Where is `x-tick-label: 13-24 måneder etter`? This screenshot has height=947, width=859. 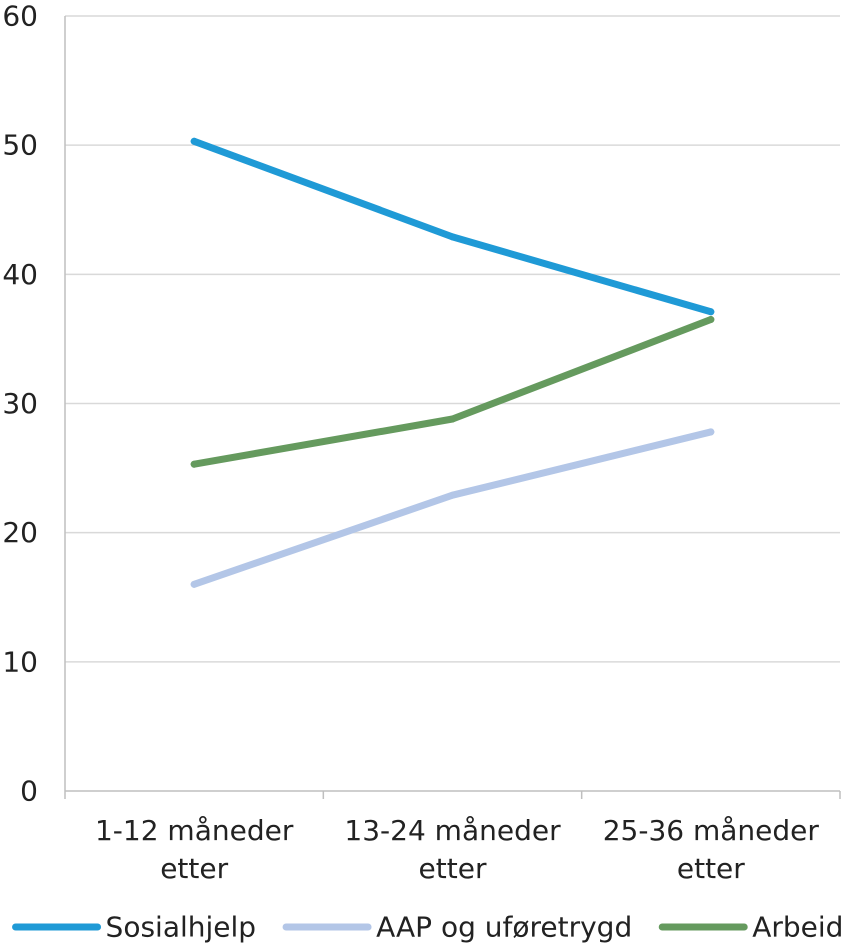
x-tick-label: 13-24 måneder etter is located at coordinates (452, 849).